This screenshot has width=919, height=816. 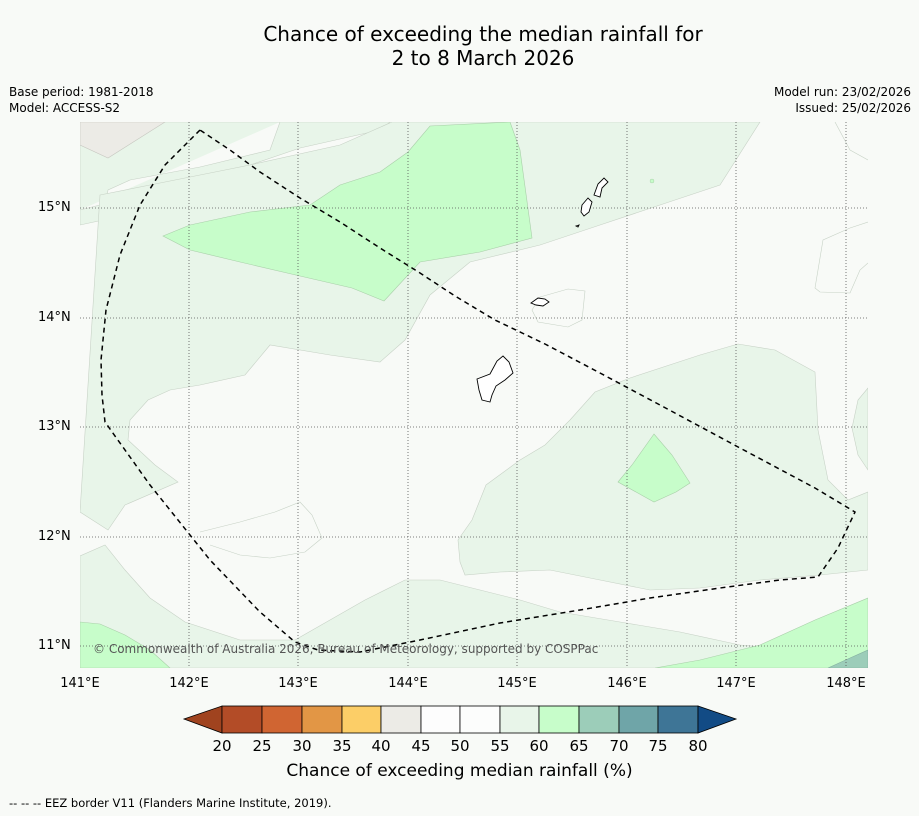 I want to click on lat-label-15n: 15°N, so click(x=54, y=207).